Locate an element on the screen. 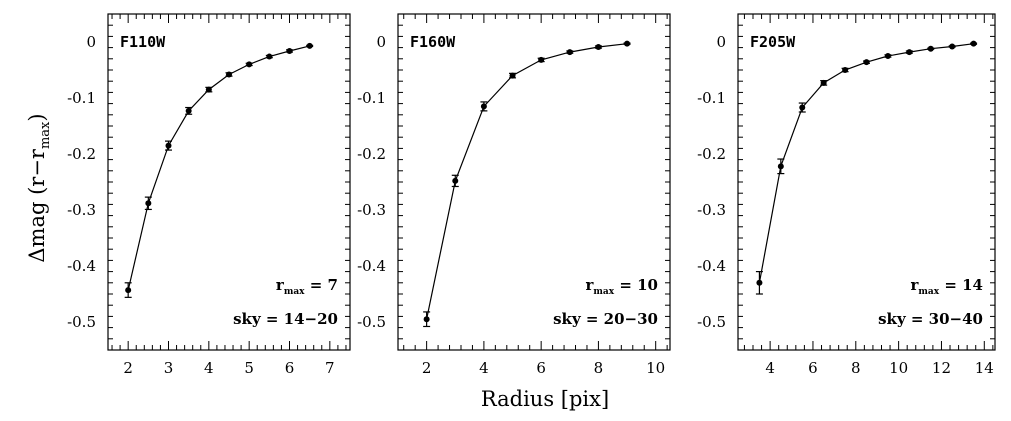 Image resolution: width=1011 pixels, height=421 pixels. x-tick-label: 3 is located at coordinates (169, 368).